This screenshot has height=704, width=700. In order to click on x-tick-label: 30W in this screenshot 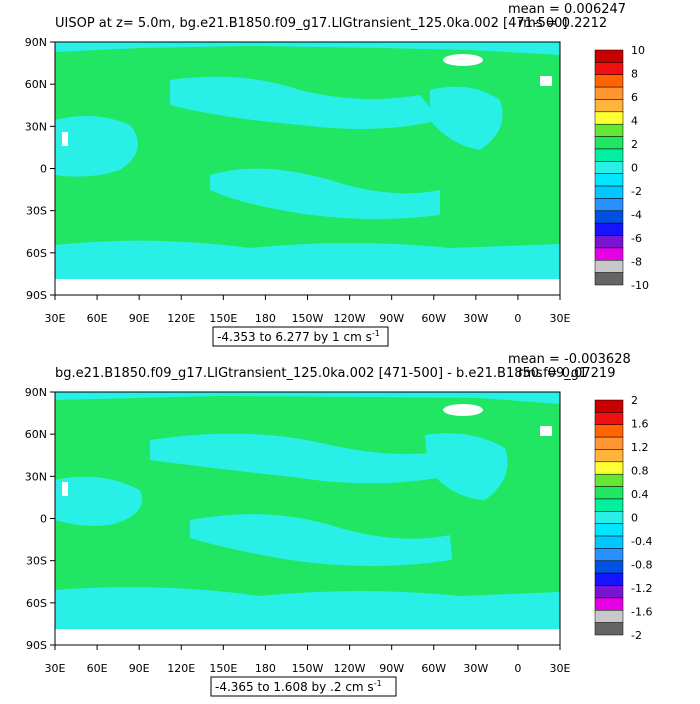, I will do `click(475, 318)`.